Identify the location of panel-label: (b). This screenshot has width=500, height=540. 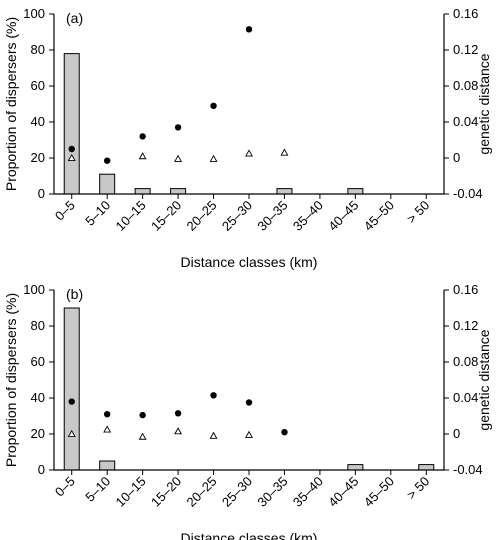
(74, 294).